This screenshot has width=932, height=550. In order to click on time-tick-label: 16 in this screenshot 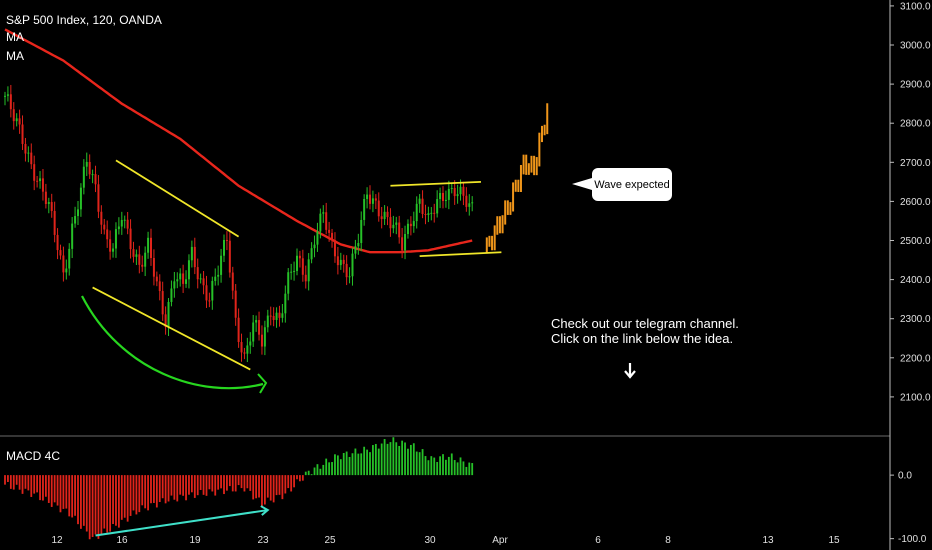, I will do `click(122, 540)`.